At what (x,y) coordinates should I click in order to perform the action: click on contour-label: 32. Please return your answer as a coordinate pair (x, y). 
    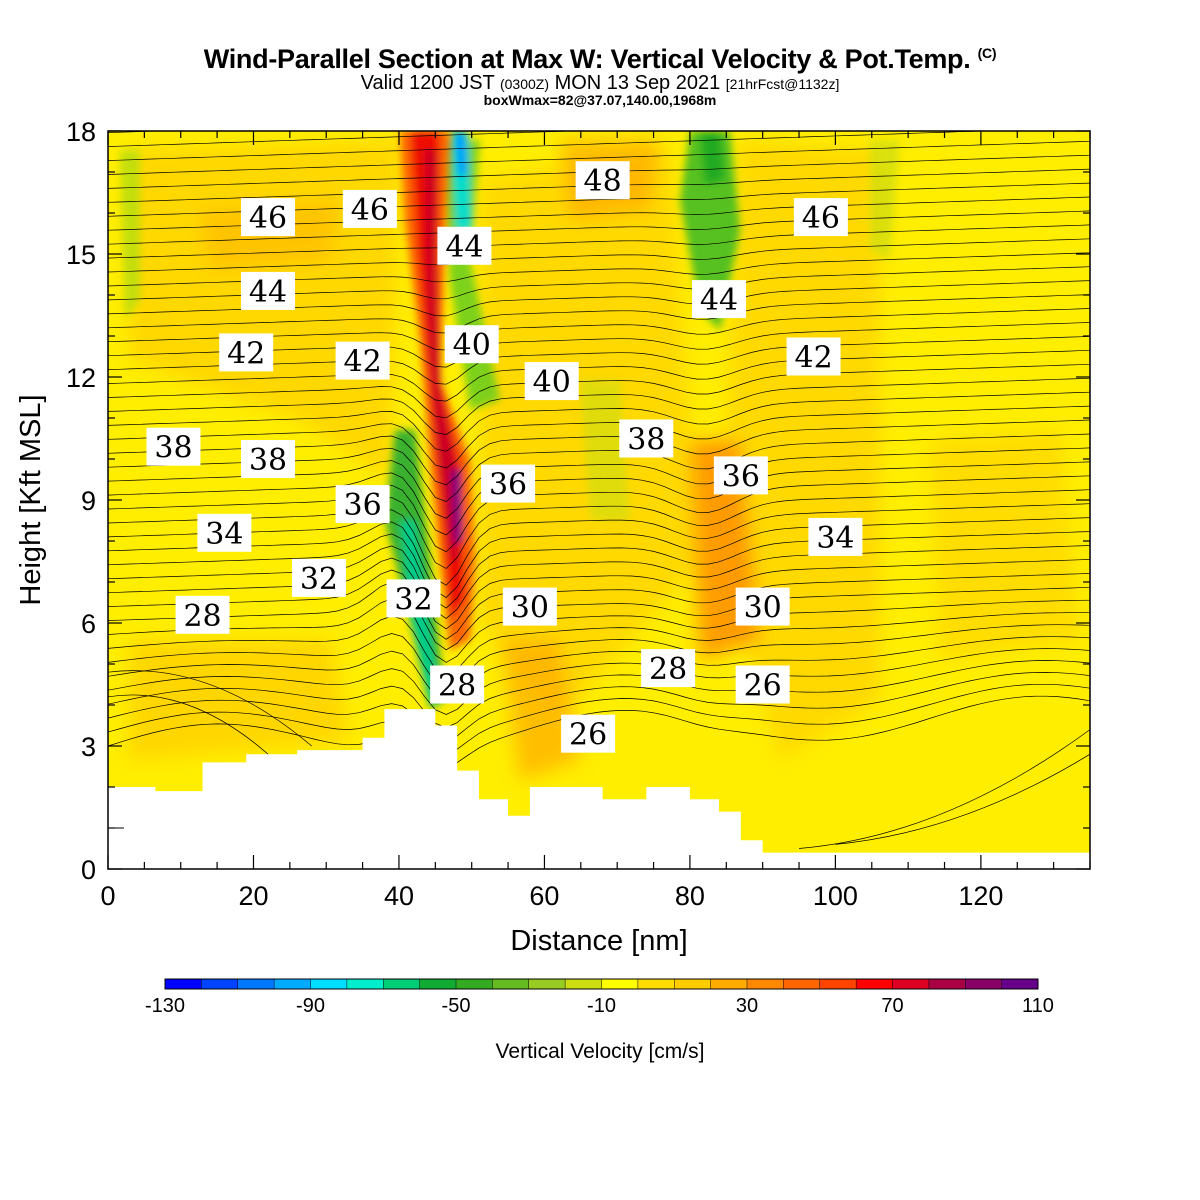
    Looking at the image, I should click on (413, 599).